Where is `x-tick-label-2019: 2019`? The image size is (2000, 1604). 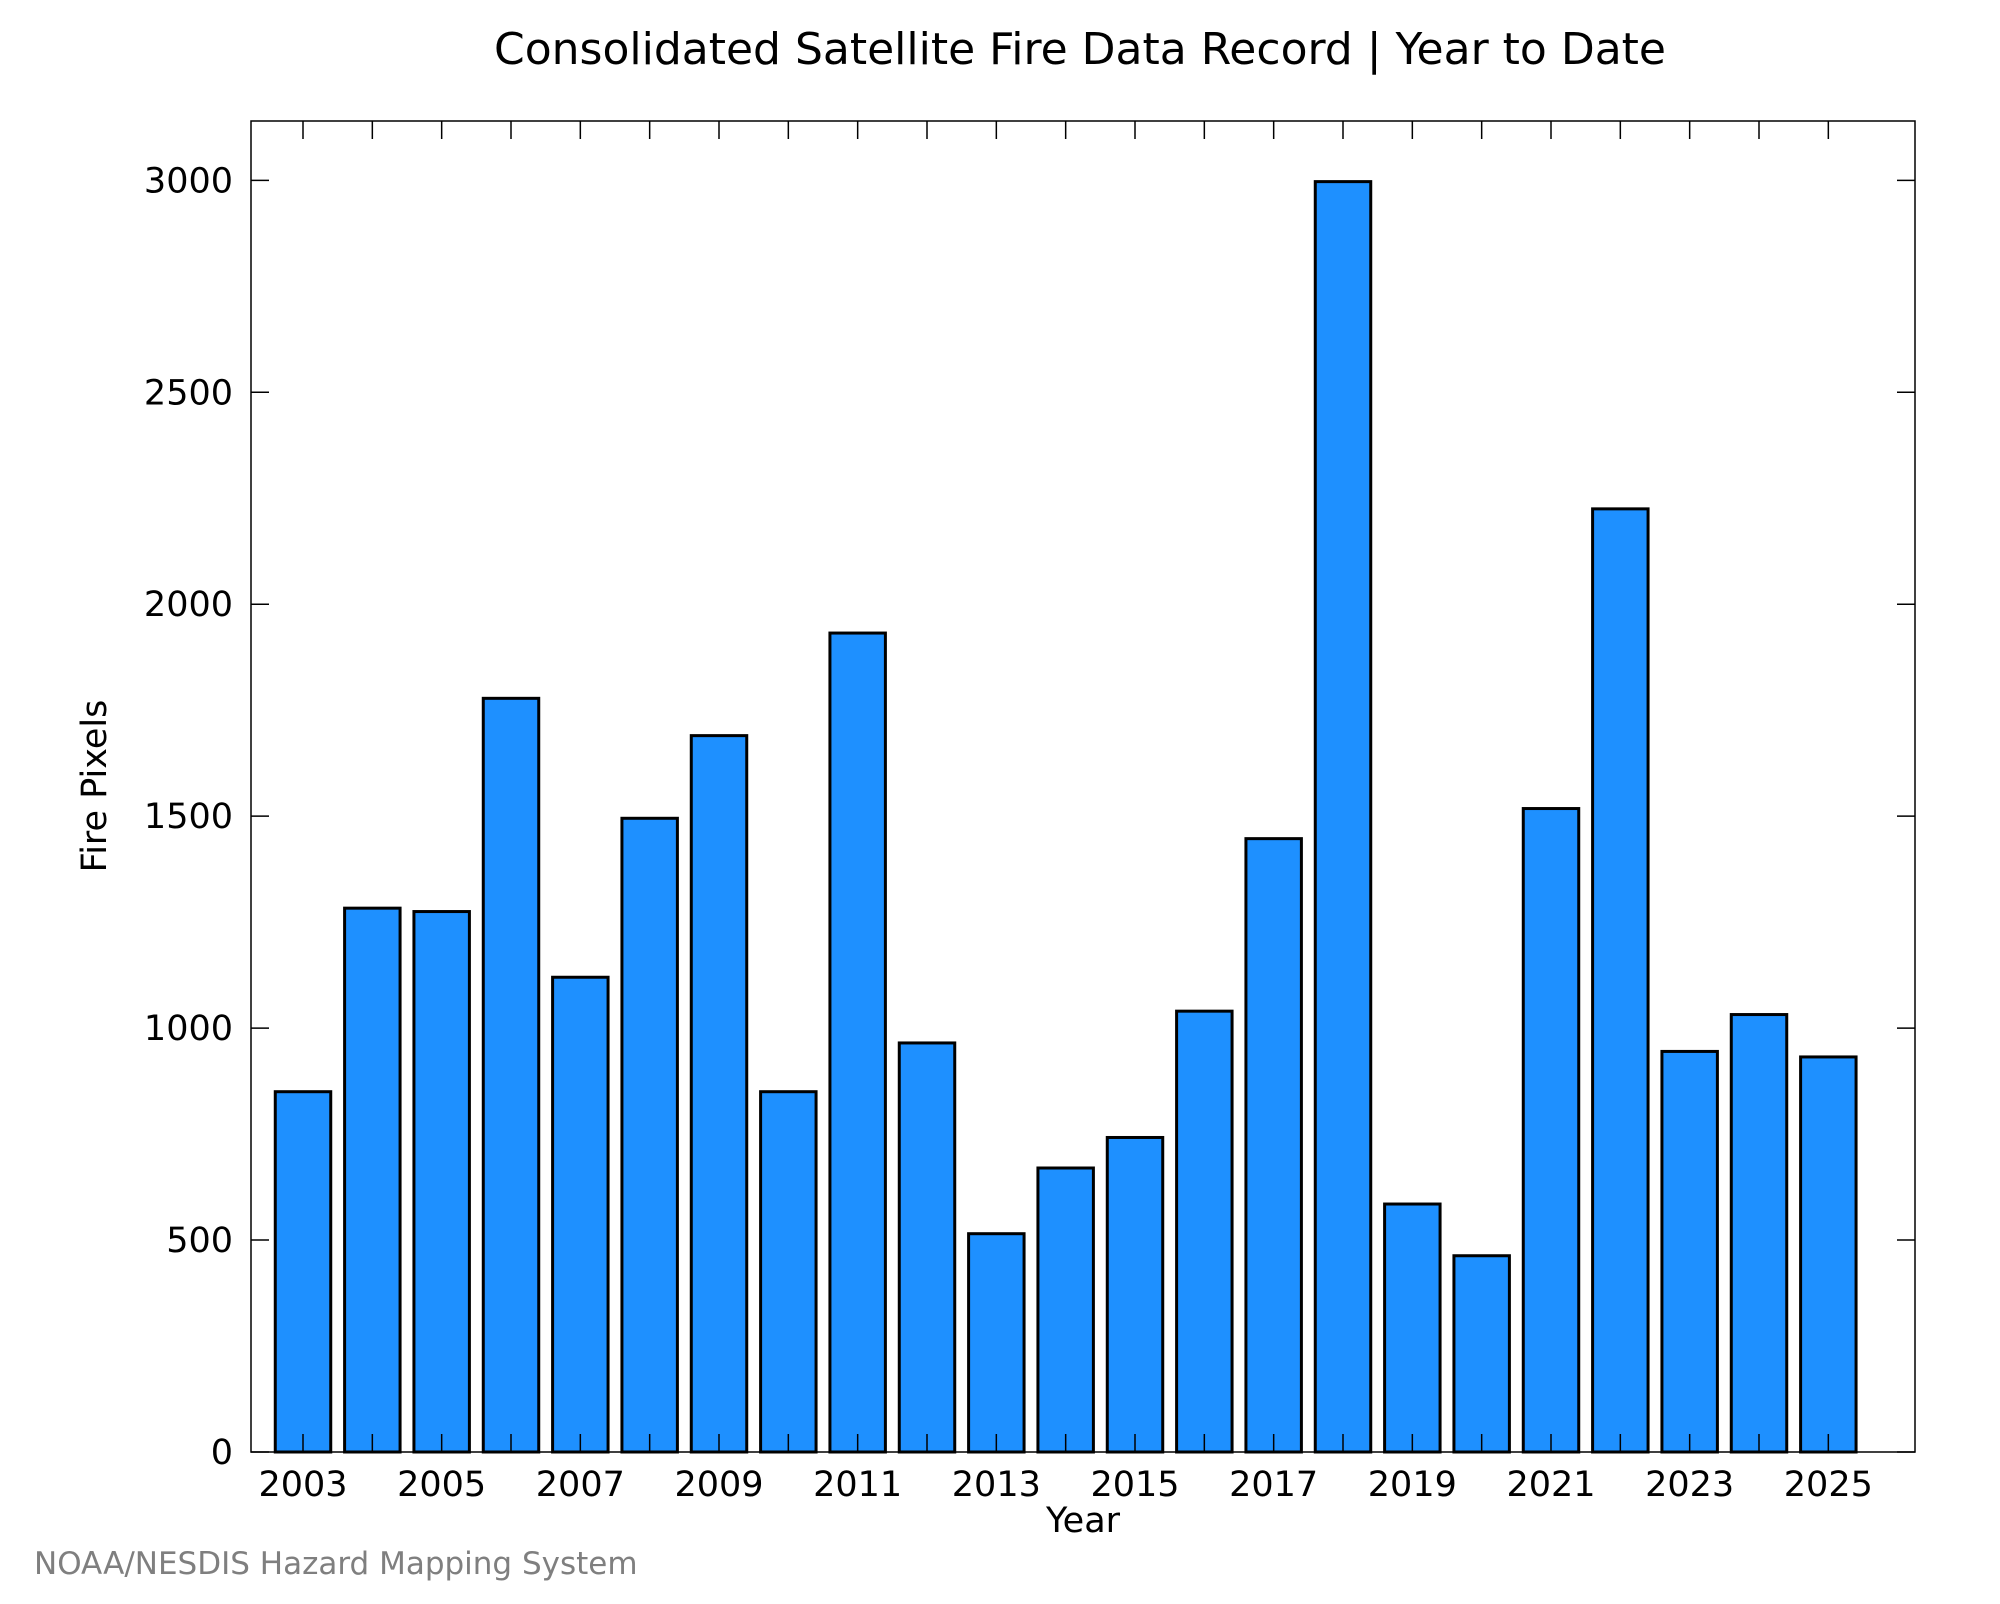 x-tick-label-2019: 2019 is located at coordinates (1412, 1485).